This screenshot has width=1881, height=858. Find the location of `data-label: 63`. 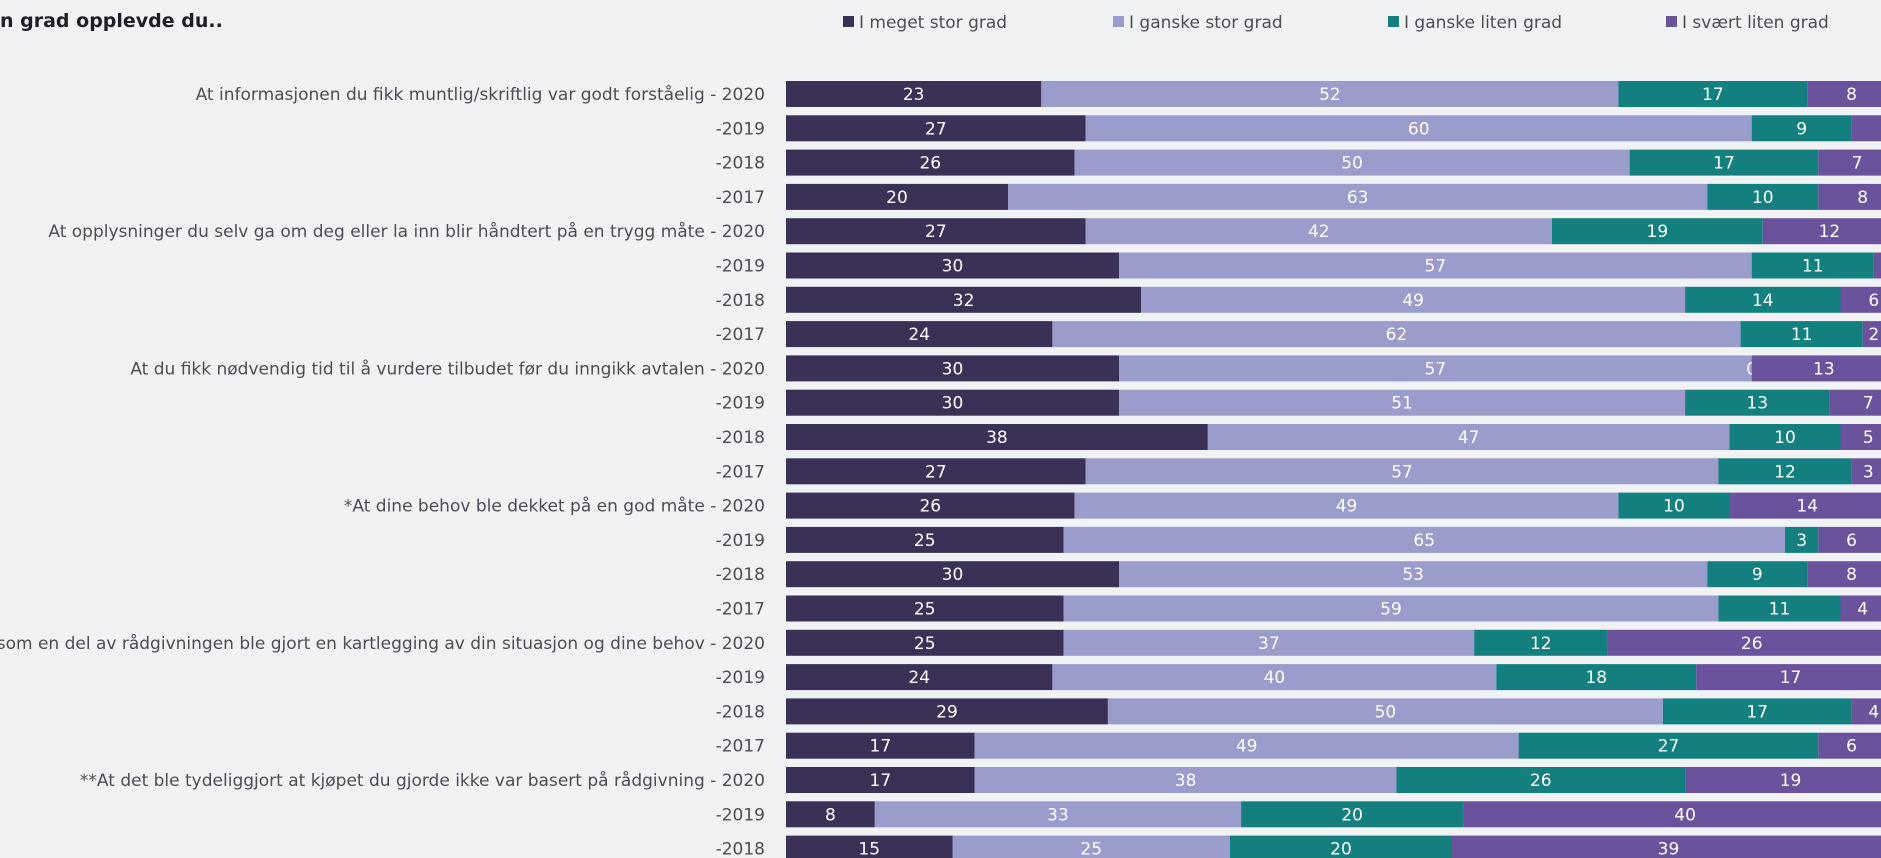

data-label: 63 is located at coordinates (1358, 198).